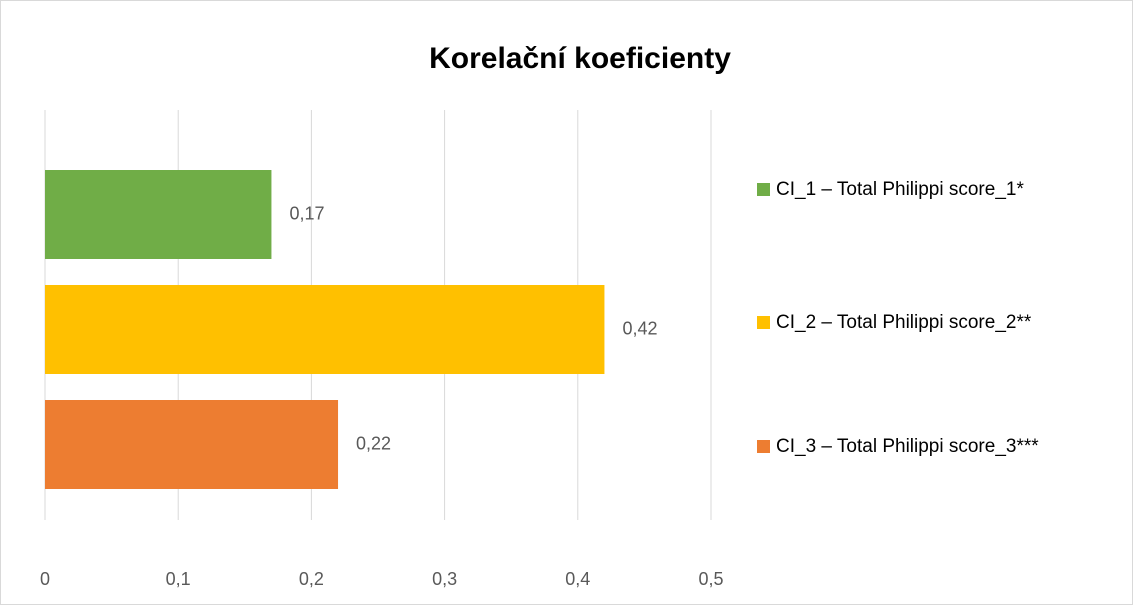 The image size is (1133, 605). I want to click on legend-label: CI_3 – Total Philippi score_3***, so click(907, 446).